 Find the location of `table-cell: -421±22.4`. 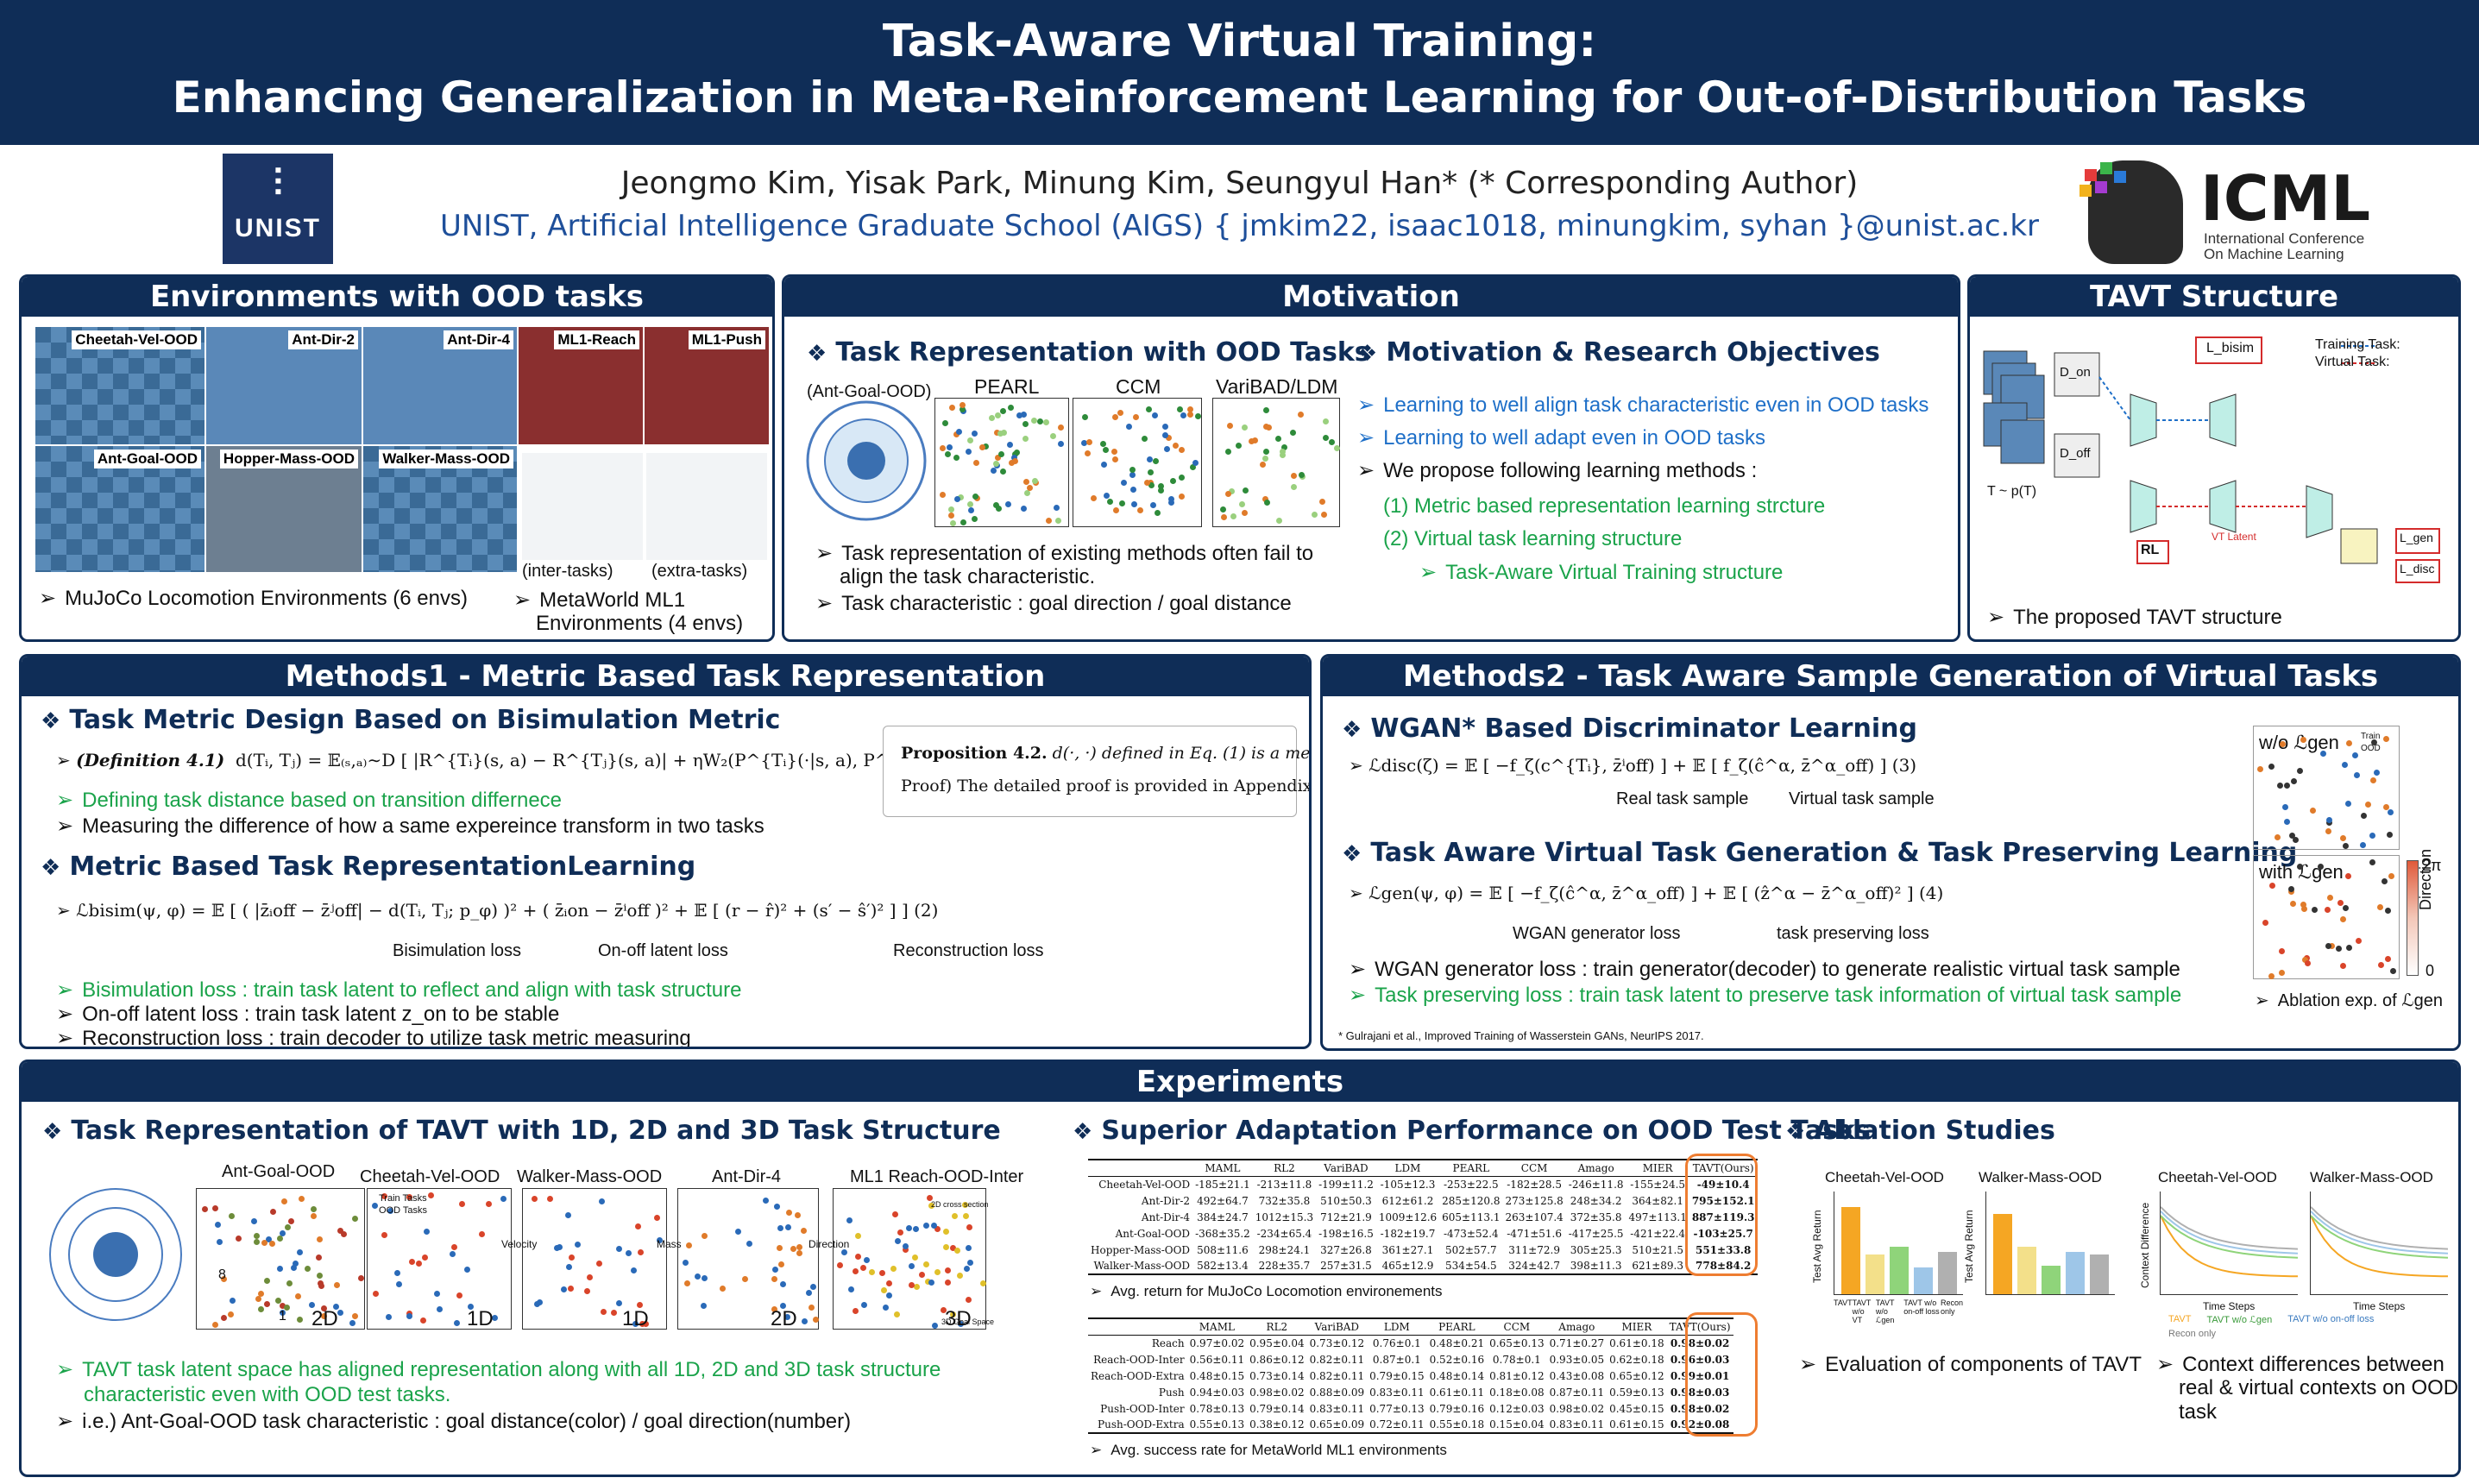

table-cell: -421±22.4 is located at coordinates (1658, 1233).